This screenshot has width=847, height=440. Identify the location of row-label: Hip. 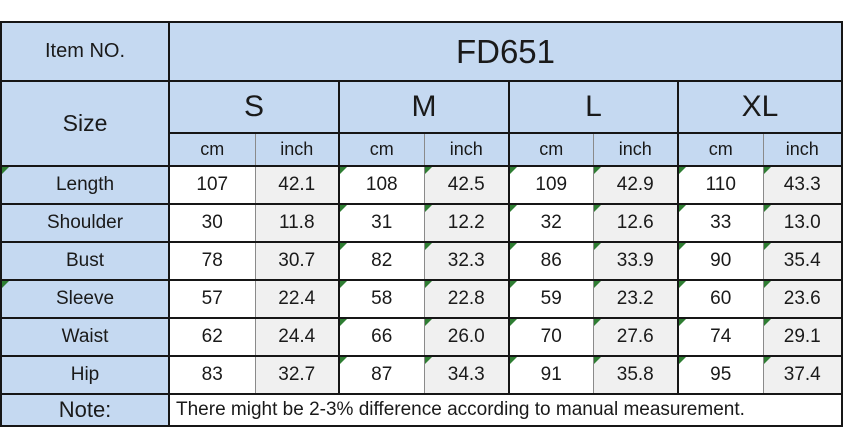
(85, 375).